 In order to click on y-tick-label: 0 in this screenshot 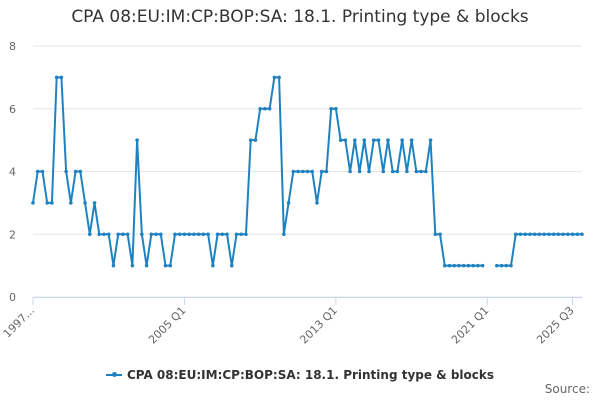, I will do `click(12, 297)`.